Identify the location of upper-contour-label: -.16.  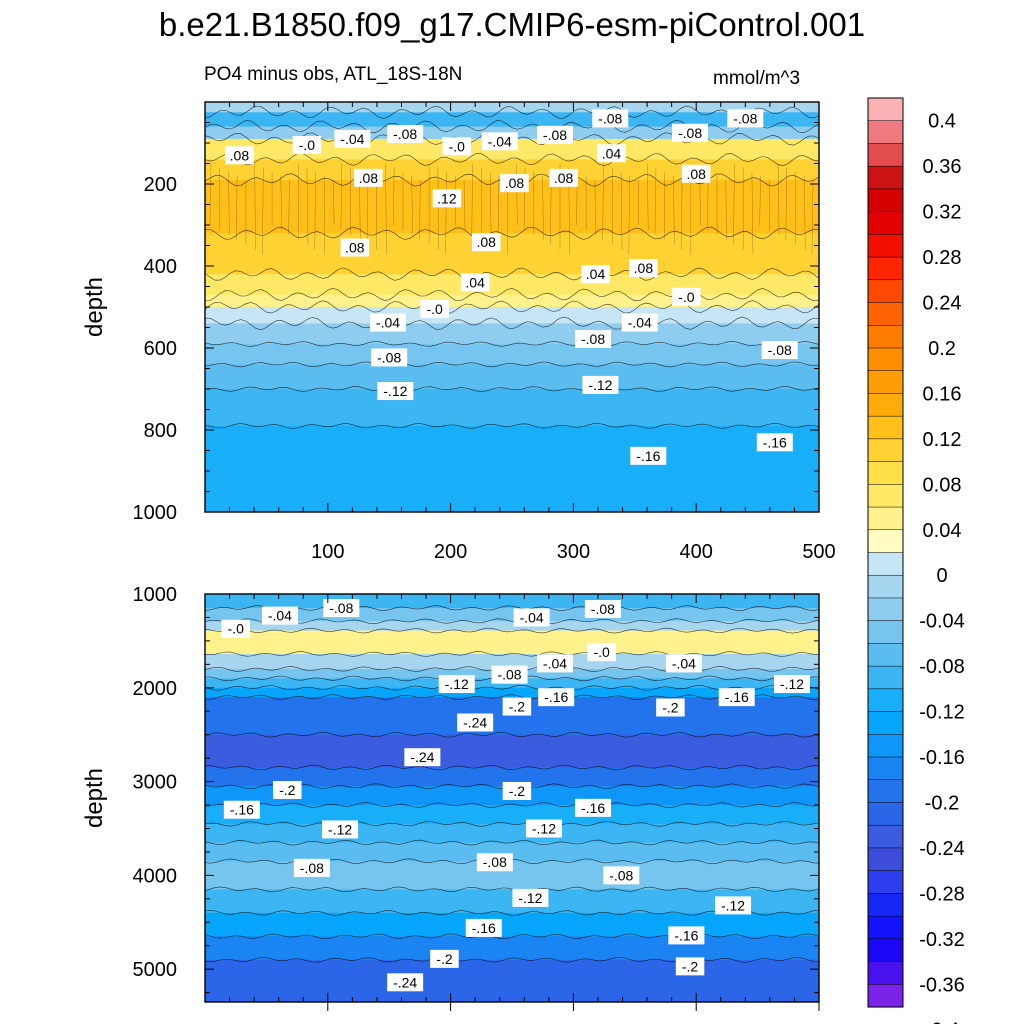
(774, 442).